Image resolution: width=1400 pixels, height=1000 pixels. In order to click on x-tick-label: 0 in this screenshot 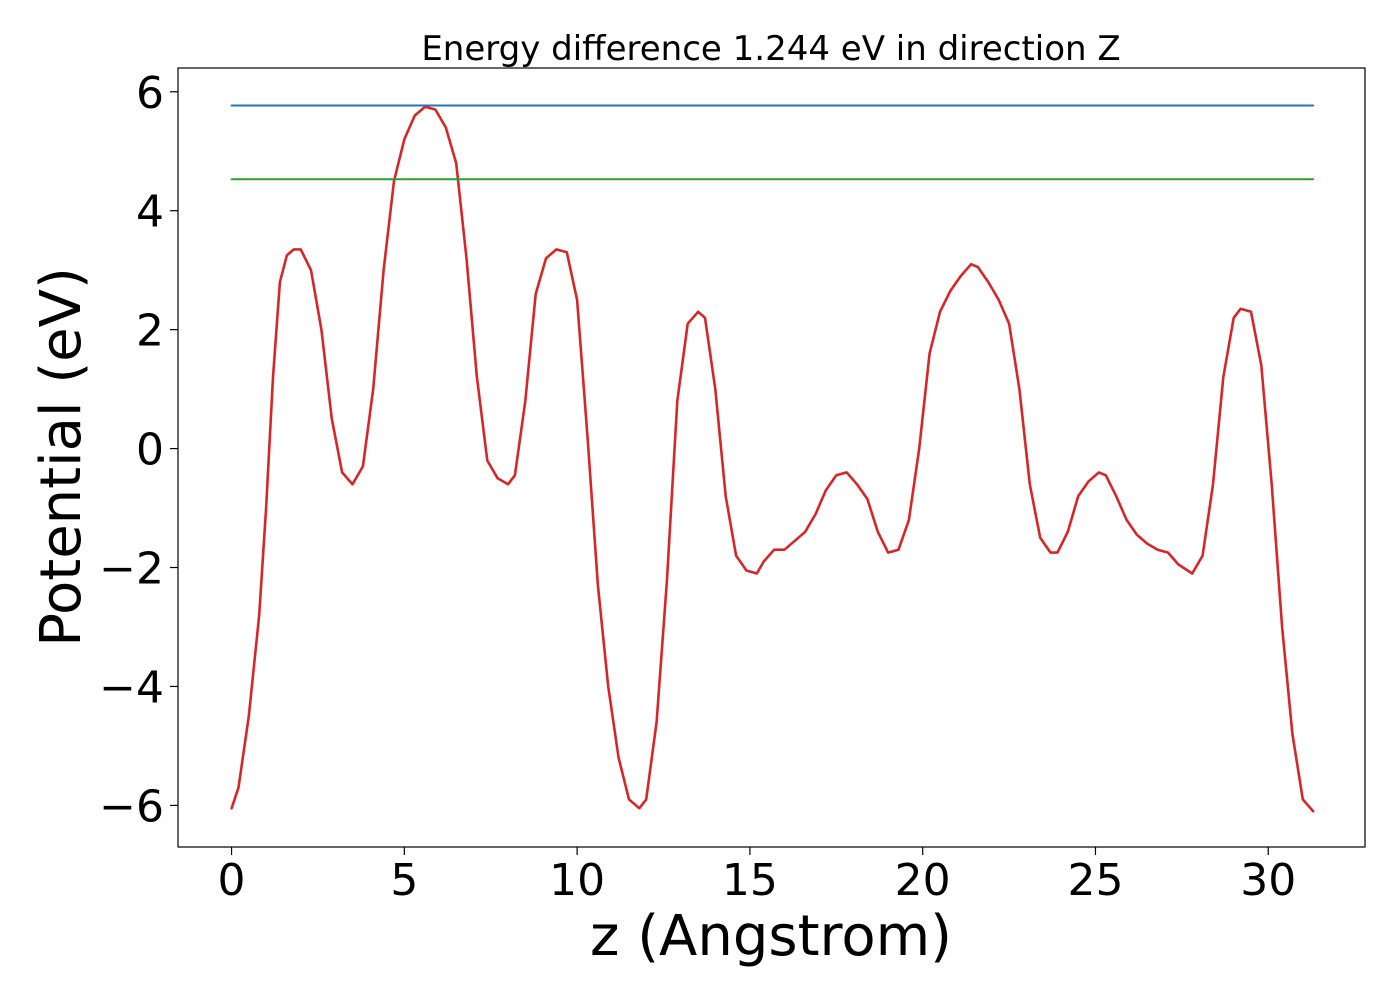, I will do `click(232, 880)`.